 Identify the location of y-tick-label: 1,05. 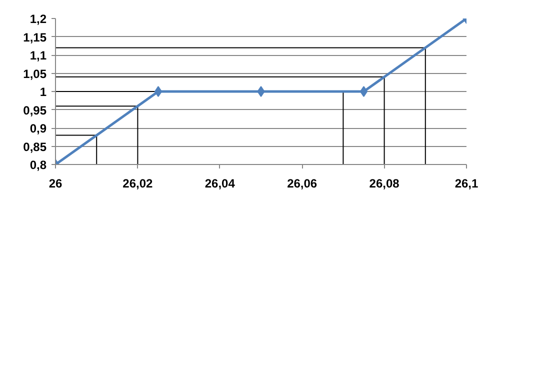
(35, 73).